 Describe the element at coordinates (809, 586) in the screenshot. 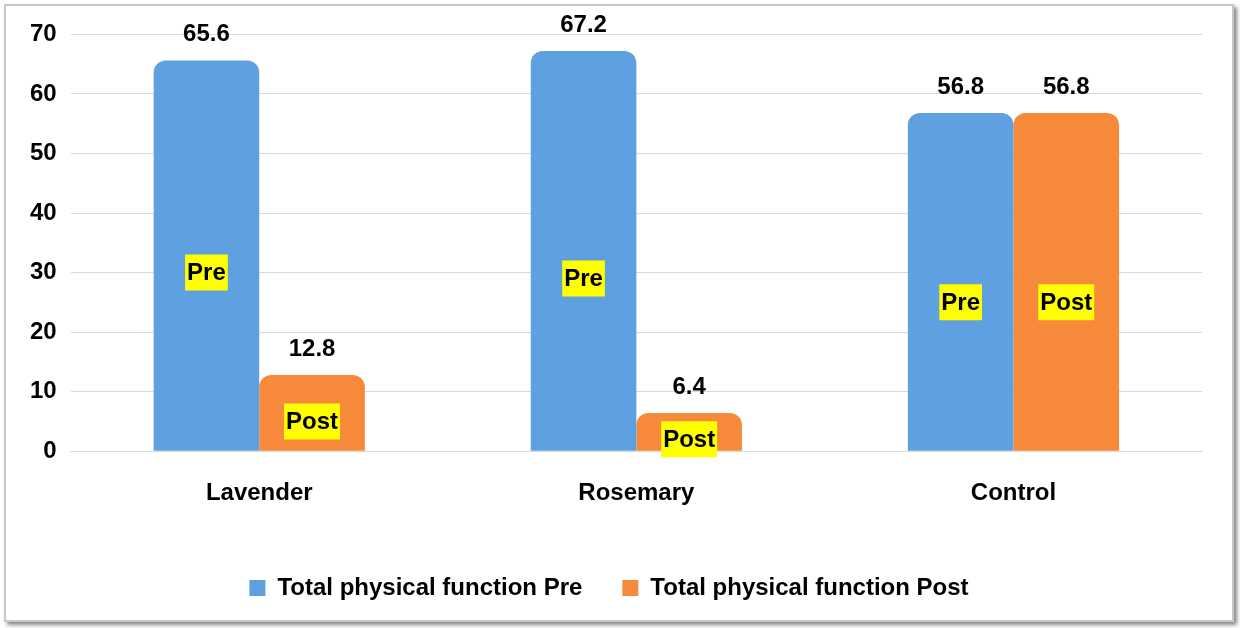

I see `legend-label: Total physical function Post` at that location.